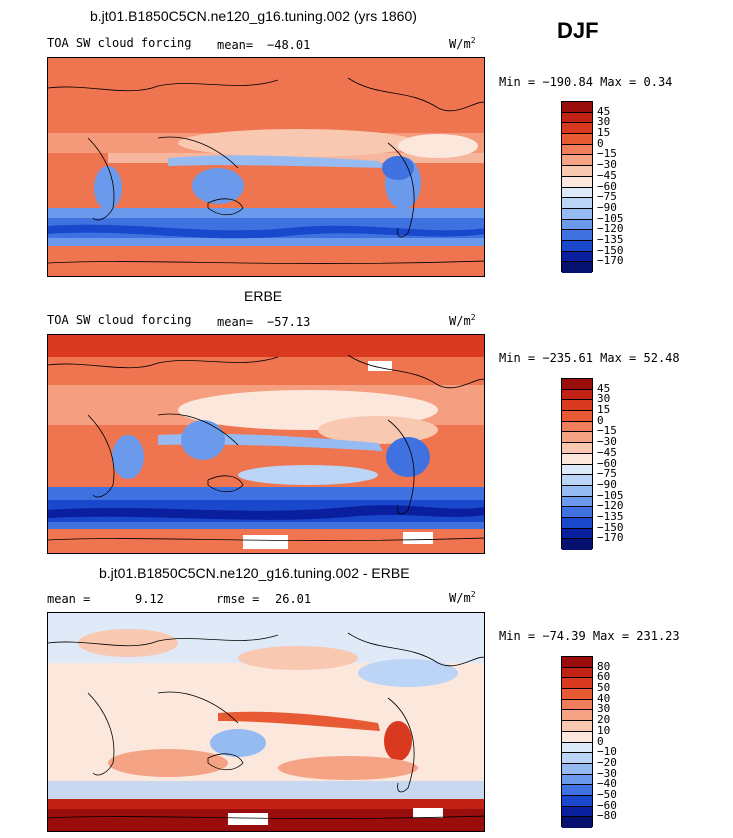 This screenshot has height=838, width=733. Describe the element at coordinates (607, 784) in the screenshot. I see `colorbar-level-label: −40` at that location.